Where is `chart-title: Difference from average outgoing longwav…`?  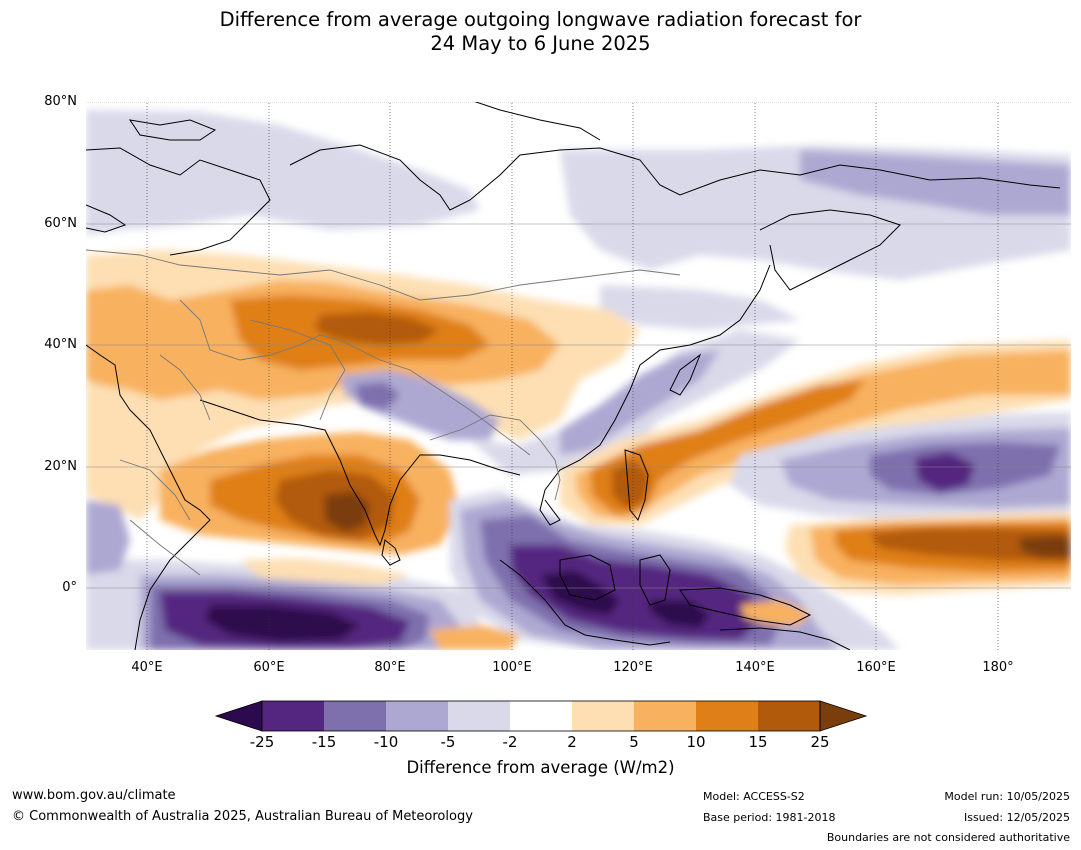
chart-title: Difference from average outgoing longwav… is located at coordinates (540, 32).